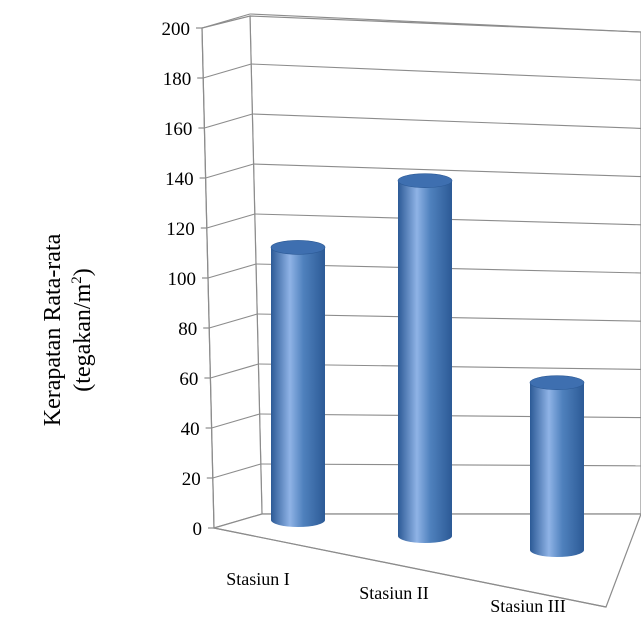 This screenshot has width=641, height=623. Describe the element at coordinates (410, 567) in the screenshot. I see `x-axis-line` at that location.